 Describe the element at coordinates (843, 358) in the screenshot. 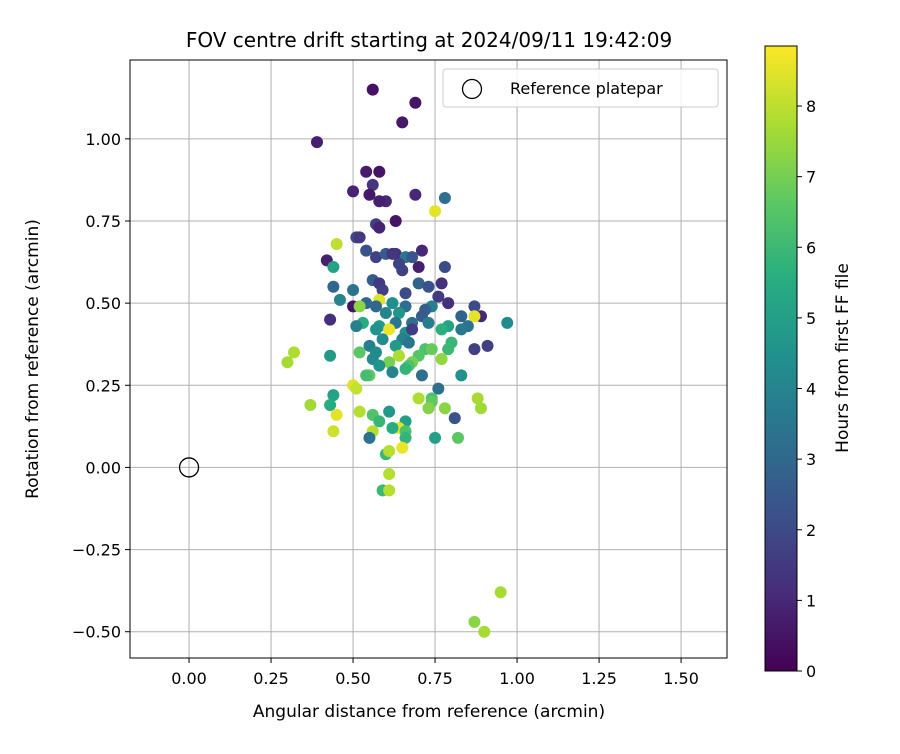

I see `colorbar-label: Hours from first FF file` at that location.